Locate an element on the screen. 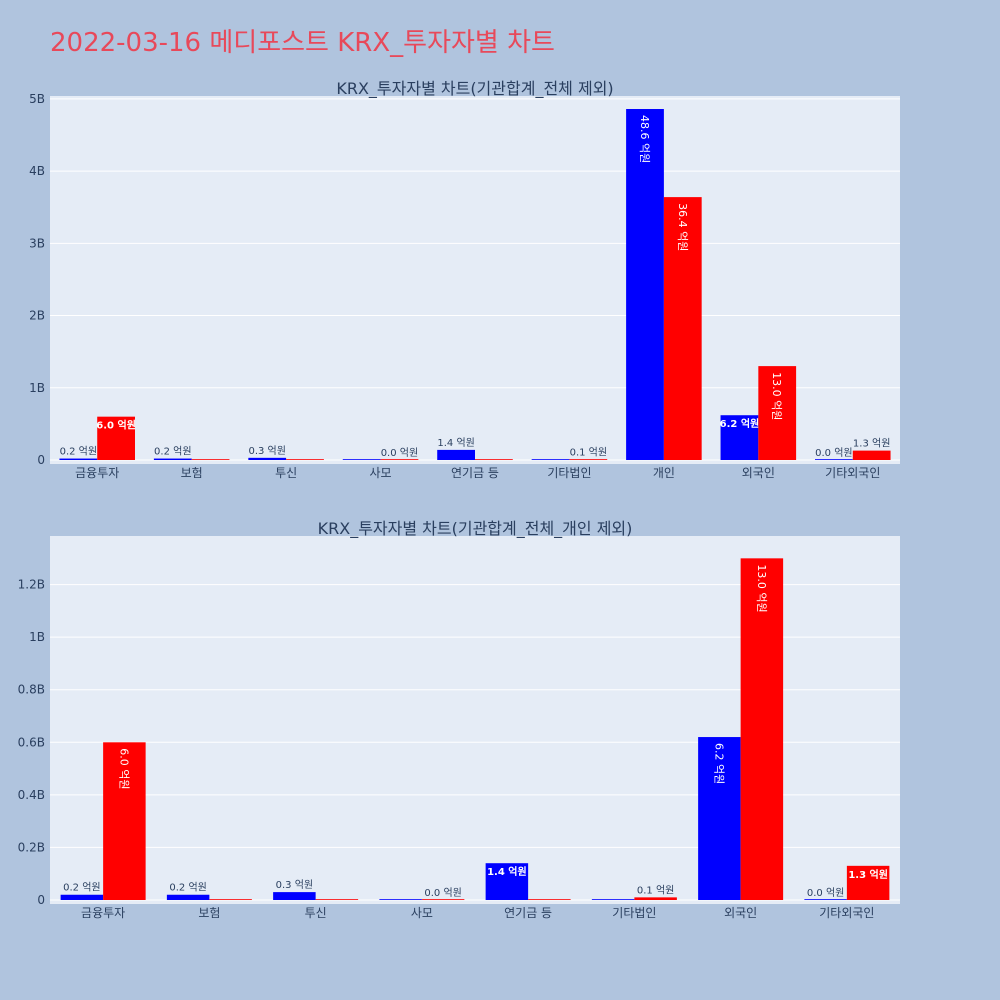 The height and width of the screenshot is (1000, 1000). y-tick-label: 2B is located at coordinates (37, 316).